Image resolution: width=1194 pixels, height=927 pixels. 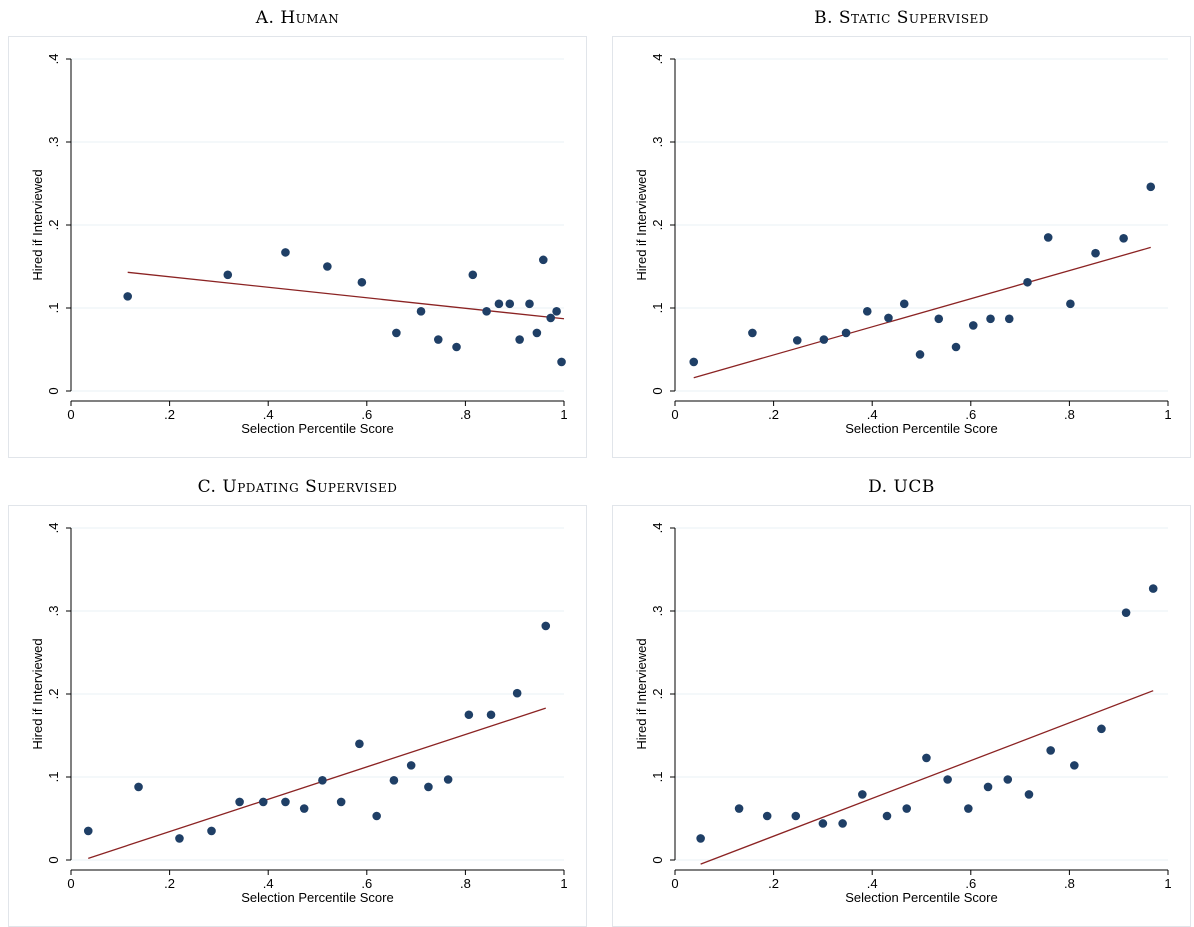 I want to click on y-tick-label: .4, so click(x=53, y=59).